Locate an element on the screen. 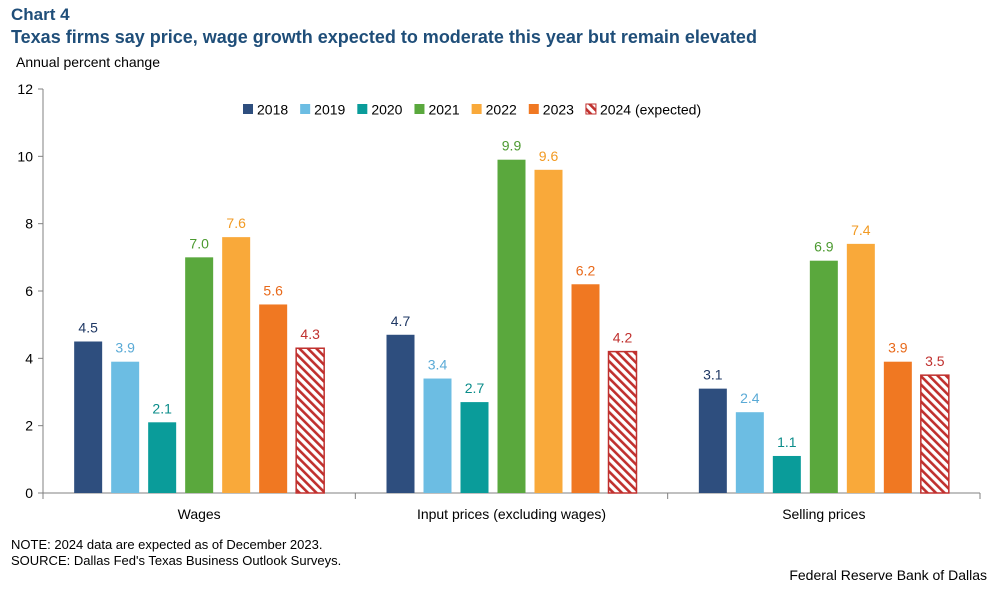  bar-value-label: 2.1 is located at coordinates (162, 408).